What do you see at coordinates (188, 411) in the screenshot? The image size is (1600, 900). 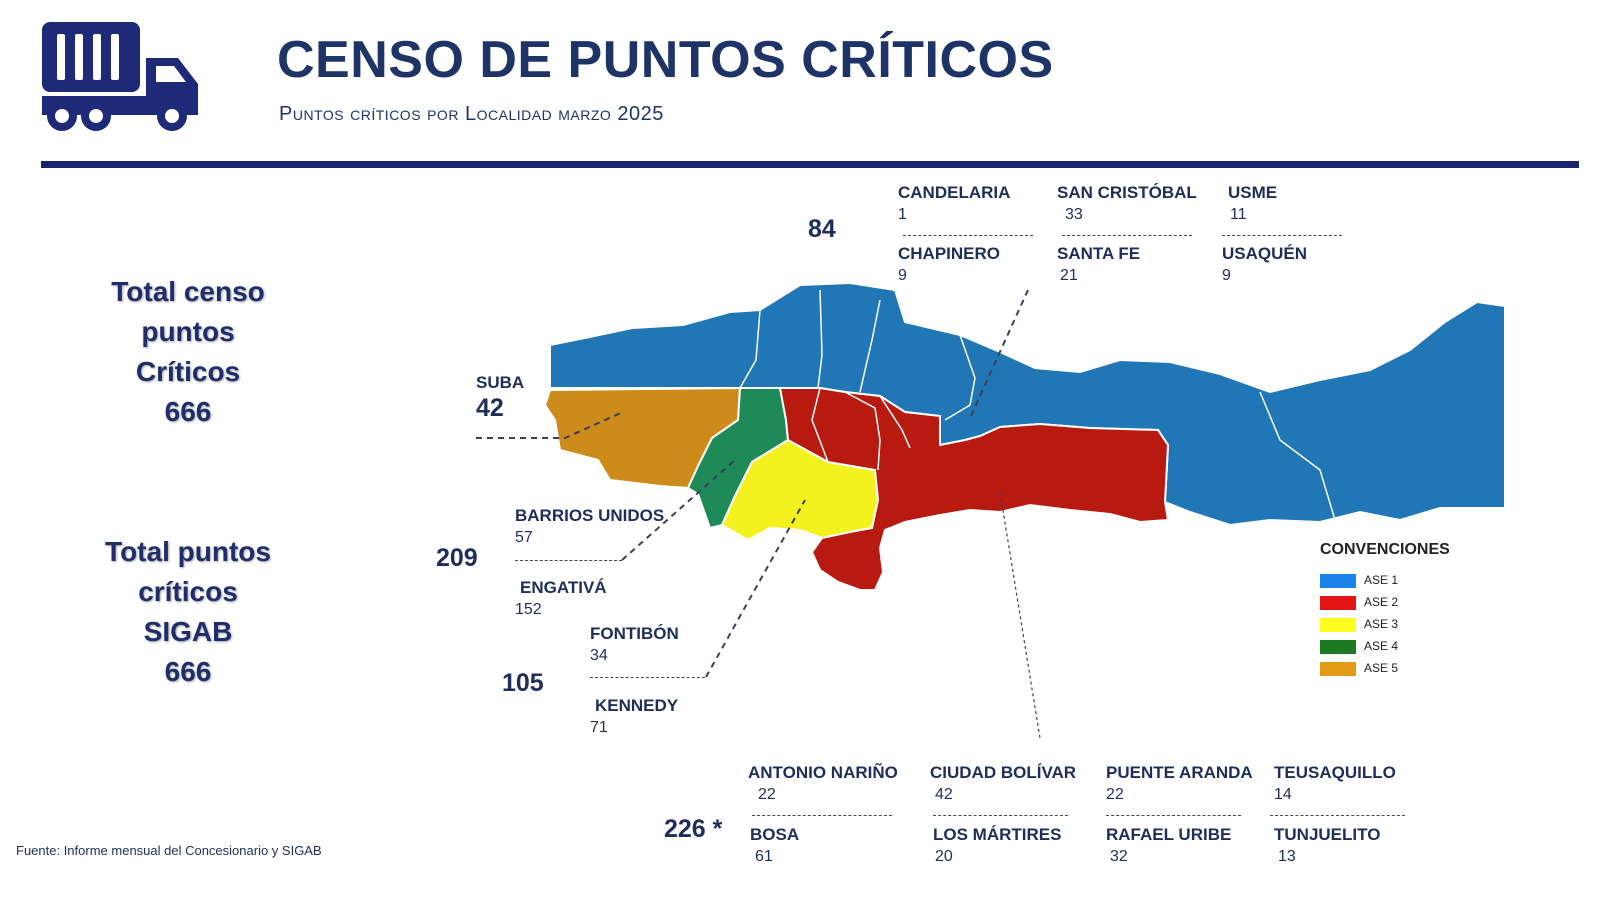 I see `total-censo-value: 666` at bounding box center [188, 411].